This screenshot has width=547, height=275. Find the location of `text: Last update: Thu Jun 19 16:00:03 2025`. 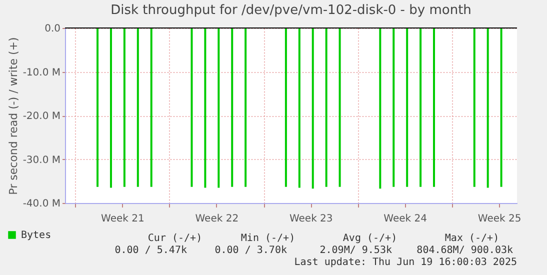

text: Last update: Thu Jun 19 16:00:03 2025 is located at coordinates (405, 262).